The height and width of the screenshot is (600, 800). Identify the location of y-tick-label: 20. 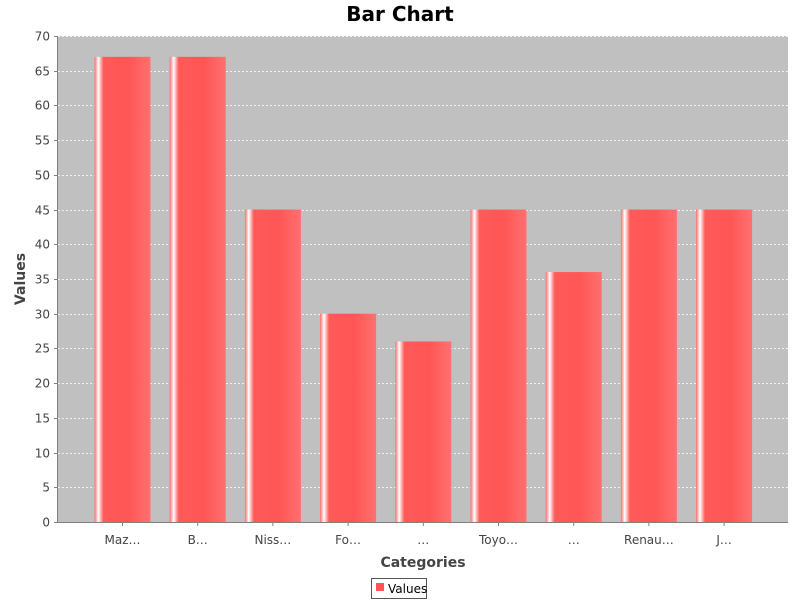
(42, 384).